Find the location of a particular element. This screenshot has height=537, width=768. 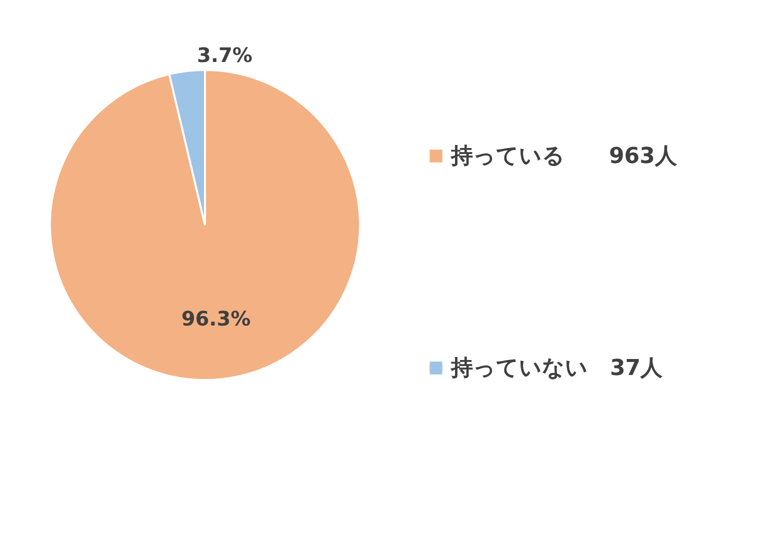

legend-label: 持っている 963人 is located at coordinates (564, 156).